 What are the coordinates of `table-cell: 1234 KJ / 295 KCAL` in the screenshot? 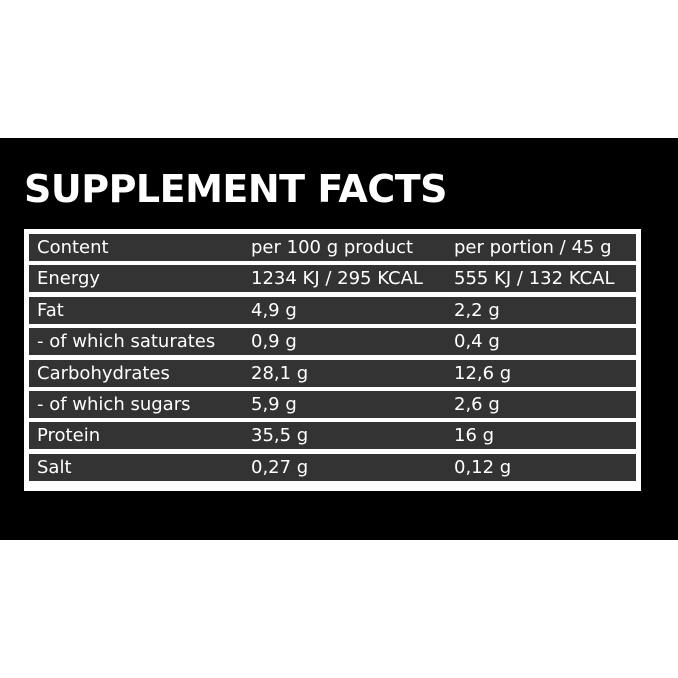 It's located at (337, 279).